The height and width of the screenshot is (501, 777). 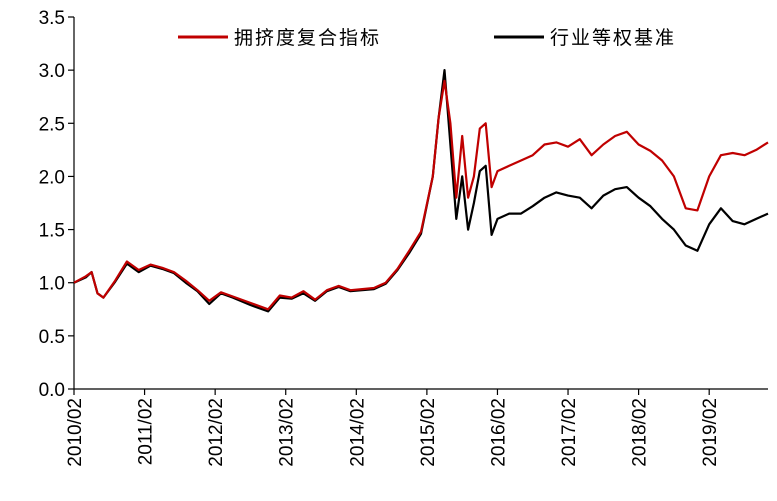 What do you see at coordinates (307, 38) in the screenshot?
I see `legend-label-crowding: 拥挤度复合指标` at bounding box center [307, 38].